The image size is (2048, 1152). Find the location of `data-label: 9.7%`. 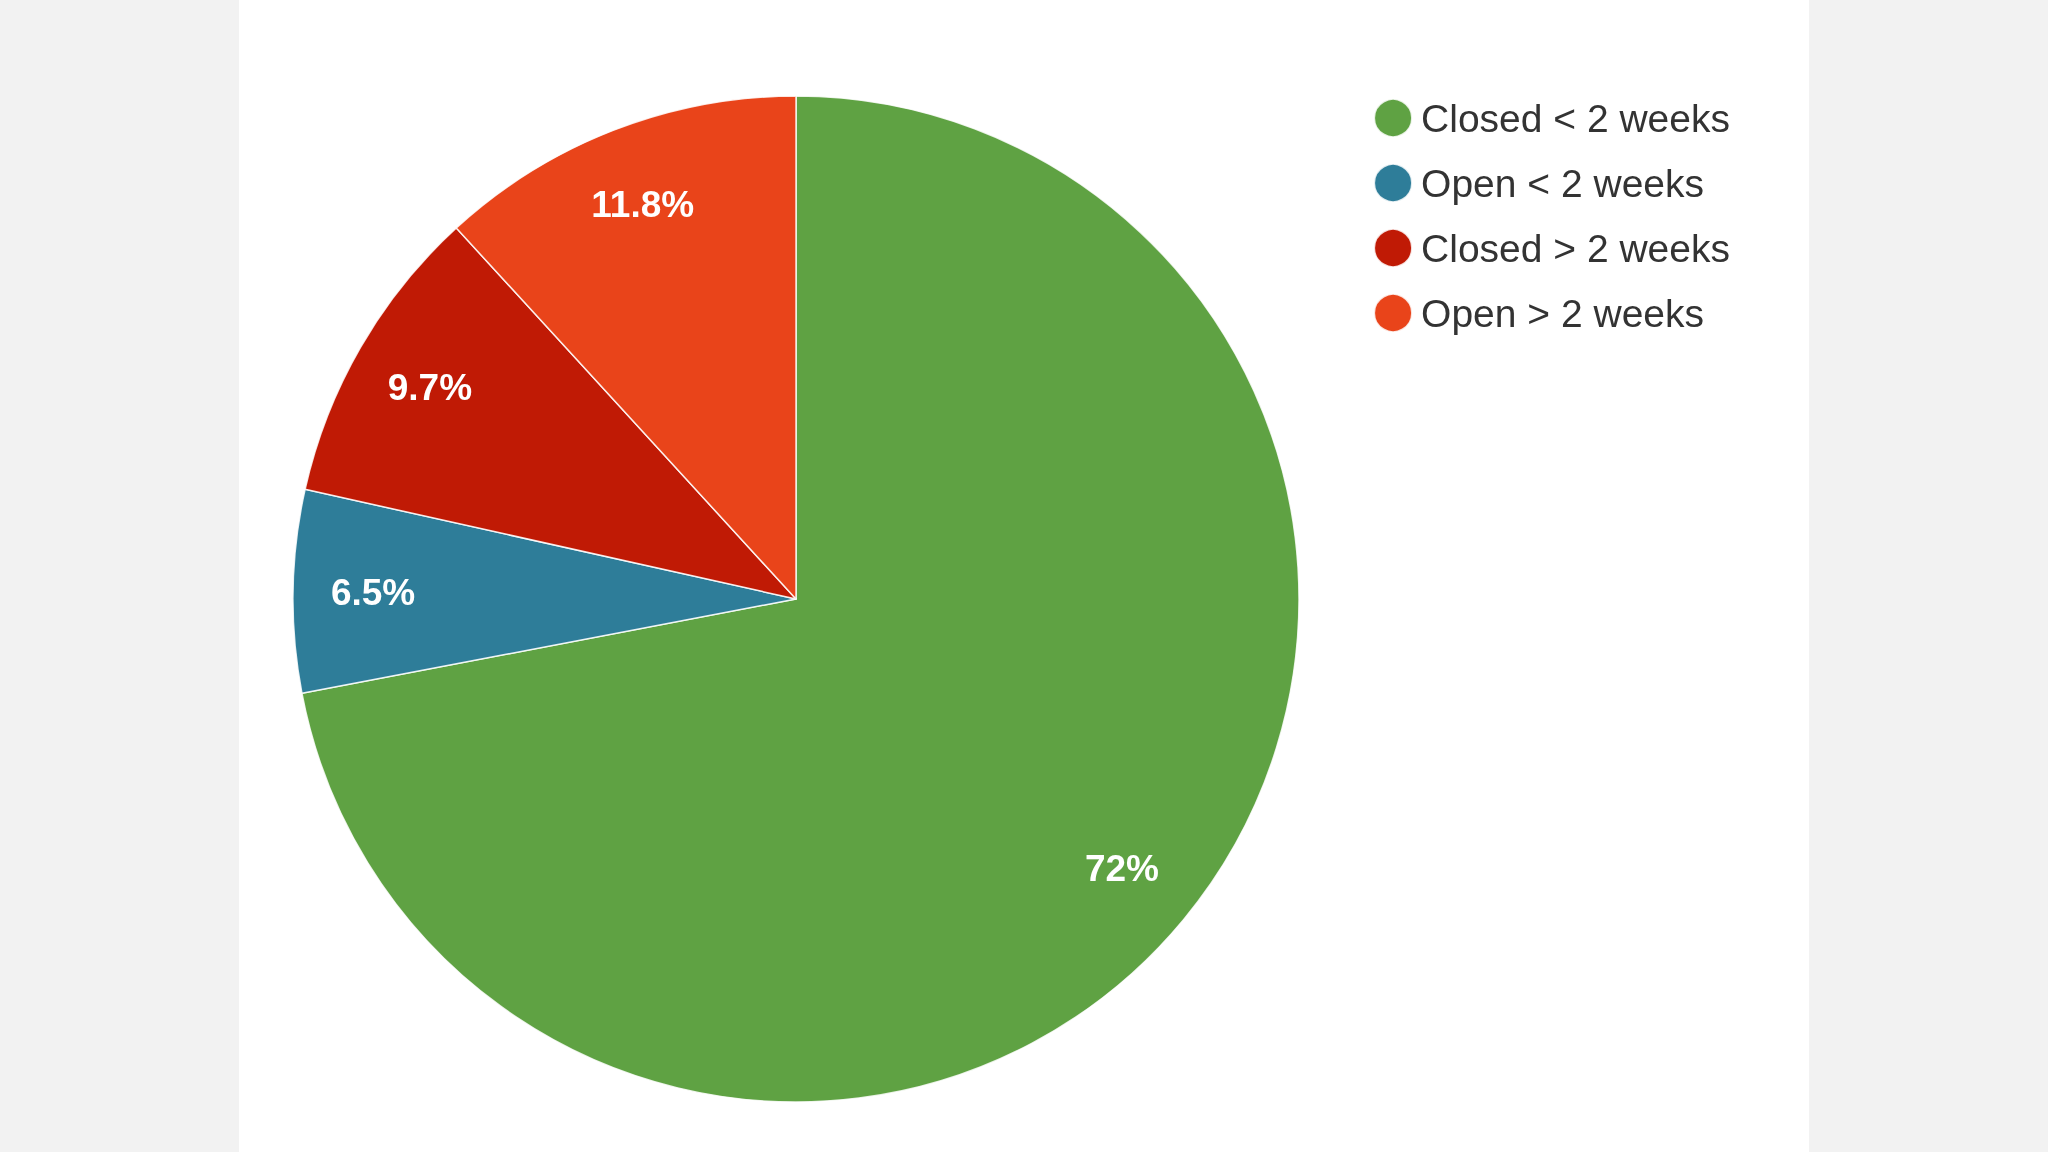

data-label: 9.7% is located at coordinates (430, 387).